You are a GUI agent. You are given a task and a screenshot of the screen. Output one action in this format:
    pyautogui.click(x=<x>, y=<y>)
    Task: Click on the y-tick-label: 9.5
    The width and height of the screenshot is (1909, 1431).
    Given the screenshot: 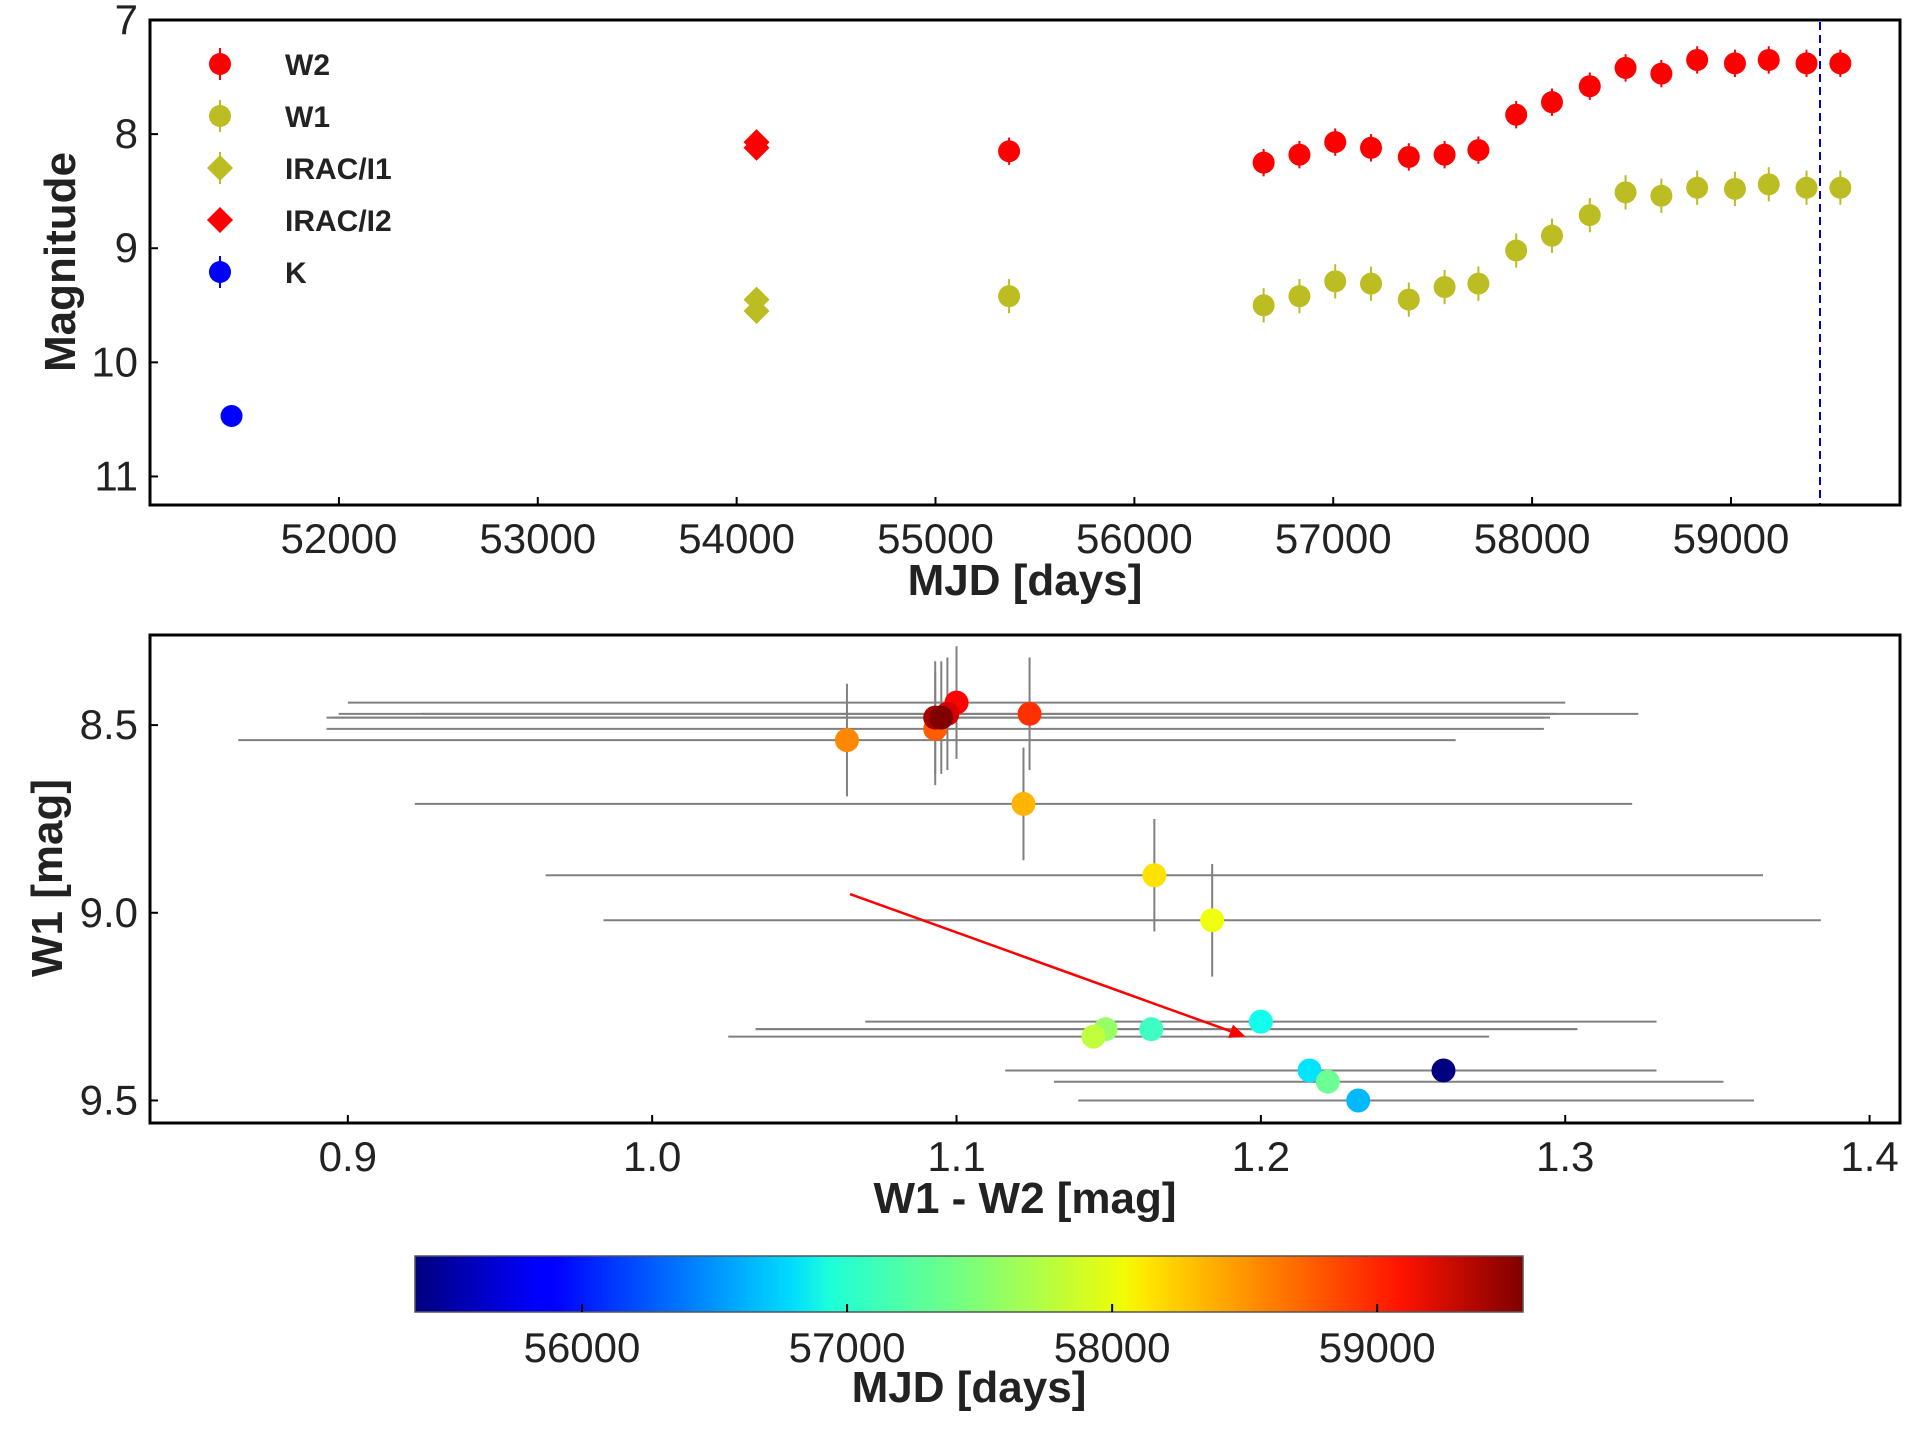 What is the action you would take?
    pyautogui.click(x=109, y=1099)
    